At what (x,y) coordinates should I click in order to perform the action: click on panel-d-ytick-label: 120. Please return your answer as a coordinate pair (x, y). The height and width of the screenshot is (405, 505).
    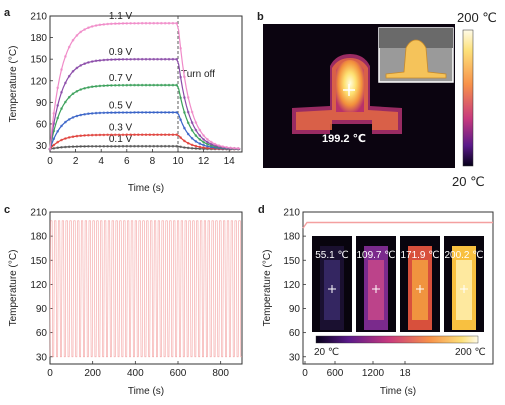
    Looking at the image, I should click on (291, 285).